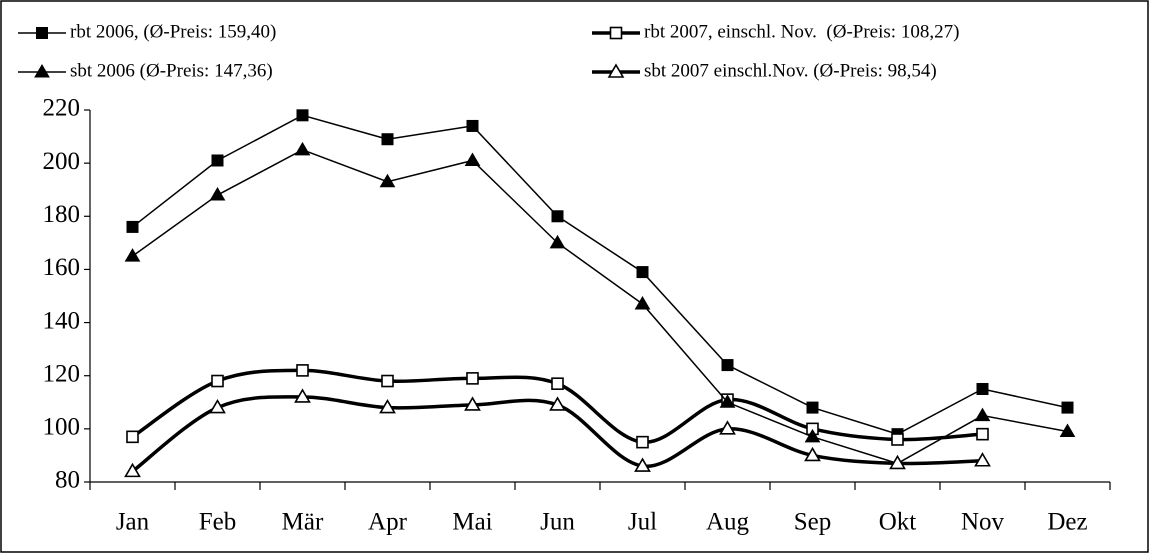  Describe the element at coordinates (173, 31) in the screenshot. I see `legend-label: rbt 2006, (Ø-Preis: 159,40)` at that location.